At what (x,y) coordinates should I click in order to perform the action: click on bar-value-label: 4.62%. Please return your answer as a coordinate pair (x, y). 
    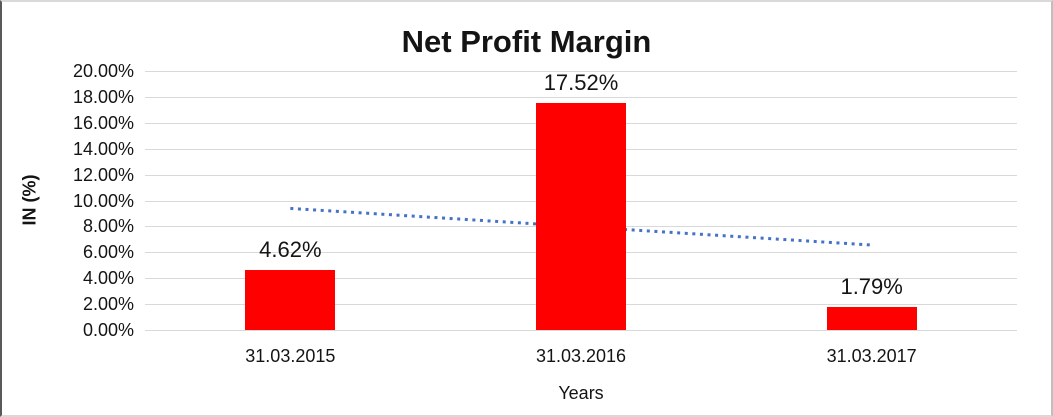
    Looking at the image, I should click on (290, 249).